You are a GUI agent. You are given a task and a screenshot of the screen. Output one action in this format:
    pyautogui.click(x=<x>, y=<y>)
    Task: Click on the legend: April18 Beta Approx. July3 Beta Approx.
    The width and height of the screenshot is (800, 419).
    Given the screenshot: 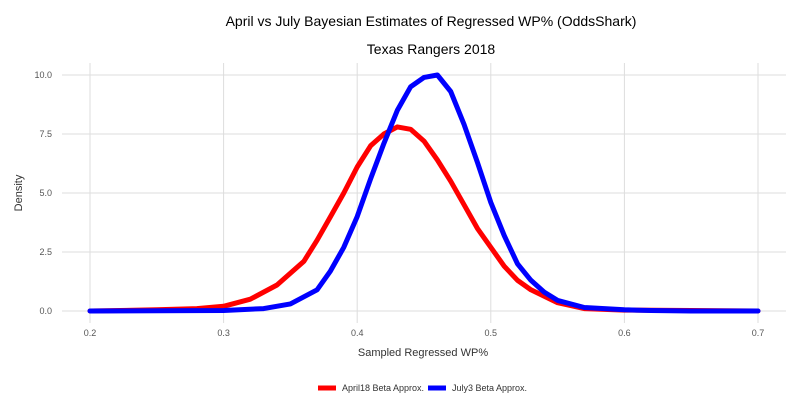 What is the action you would take?
    pyautogui.click(x=422, y=388)
    